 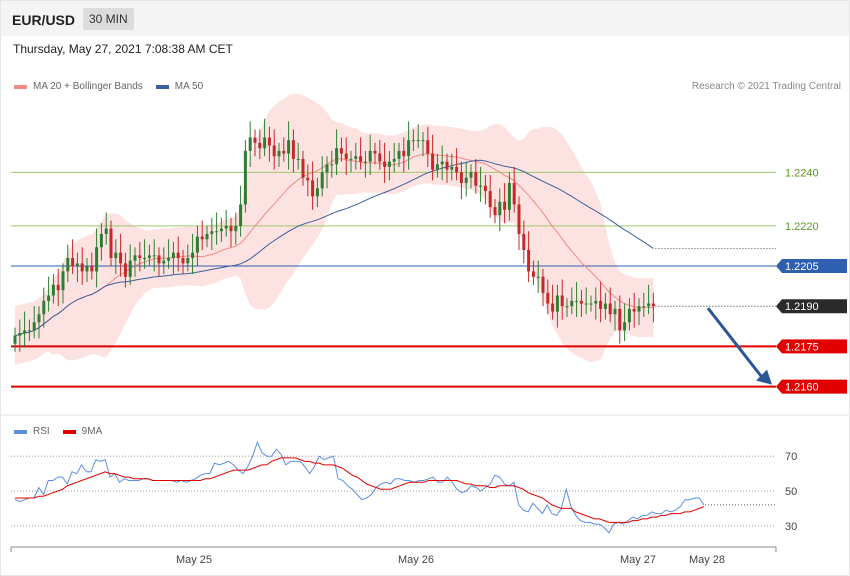 What do you see at coordinates (791, 457) in the screenshot?
I see `rsi-tick-label: 70` at bounding box center [791, 457].